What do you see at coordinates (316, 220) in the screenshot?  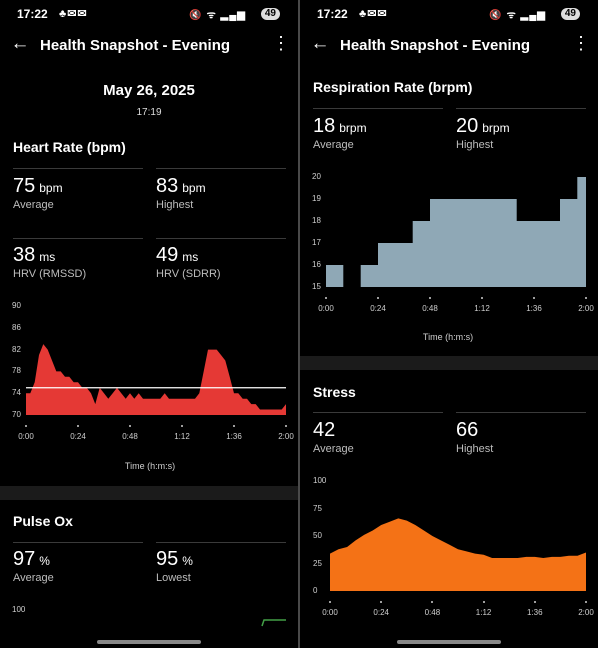 I see `respiration-rate-y-tick: 18` at bounding box center [316, 220].